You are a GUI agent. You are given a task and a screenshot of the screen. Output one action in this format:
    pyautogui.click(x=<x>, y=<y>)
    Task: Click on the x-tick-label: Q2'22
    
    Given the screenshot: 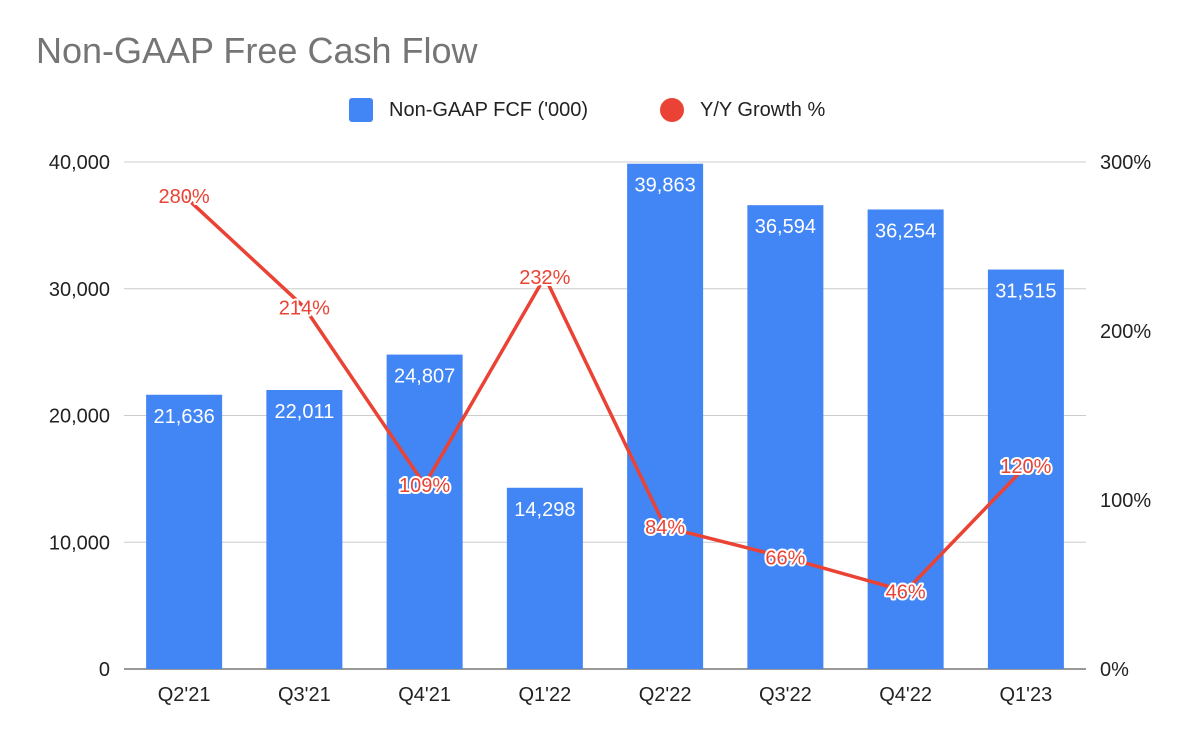 What is the action you would take?
    pyautogui.click(x=665, y=695)
    